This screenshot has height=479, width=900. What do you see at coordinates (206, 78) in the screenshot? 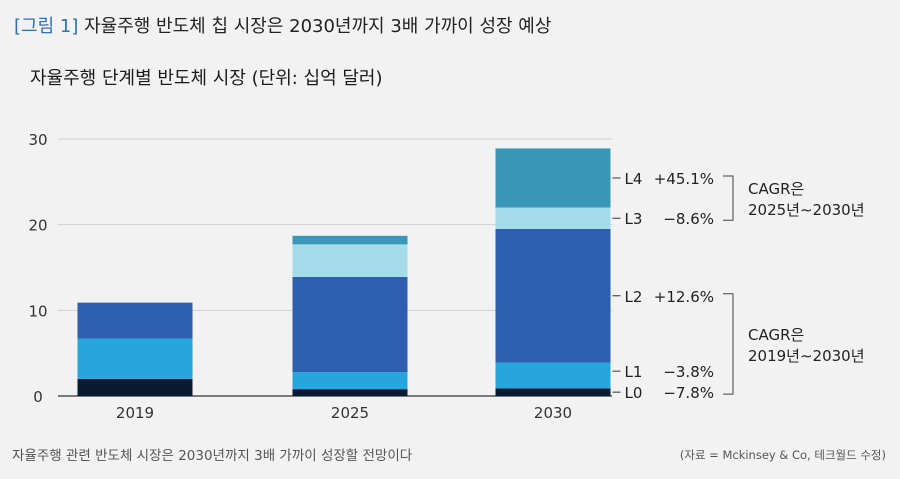
I see `chart-title: 자율주행 단계별 반도체 시장 (단위: 십억 달러)` at bounding box center [206, 78].